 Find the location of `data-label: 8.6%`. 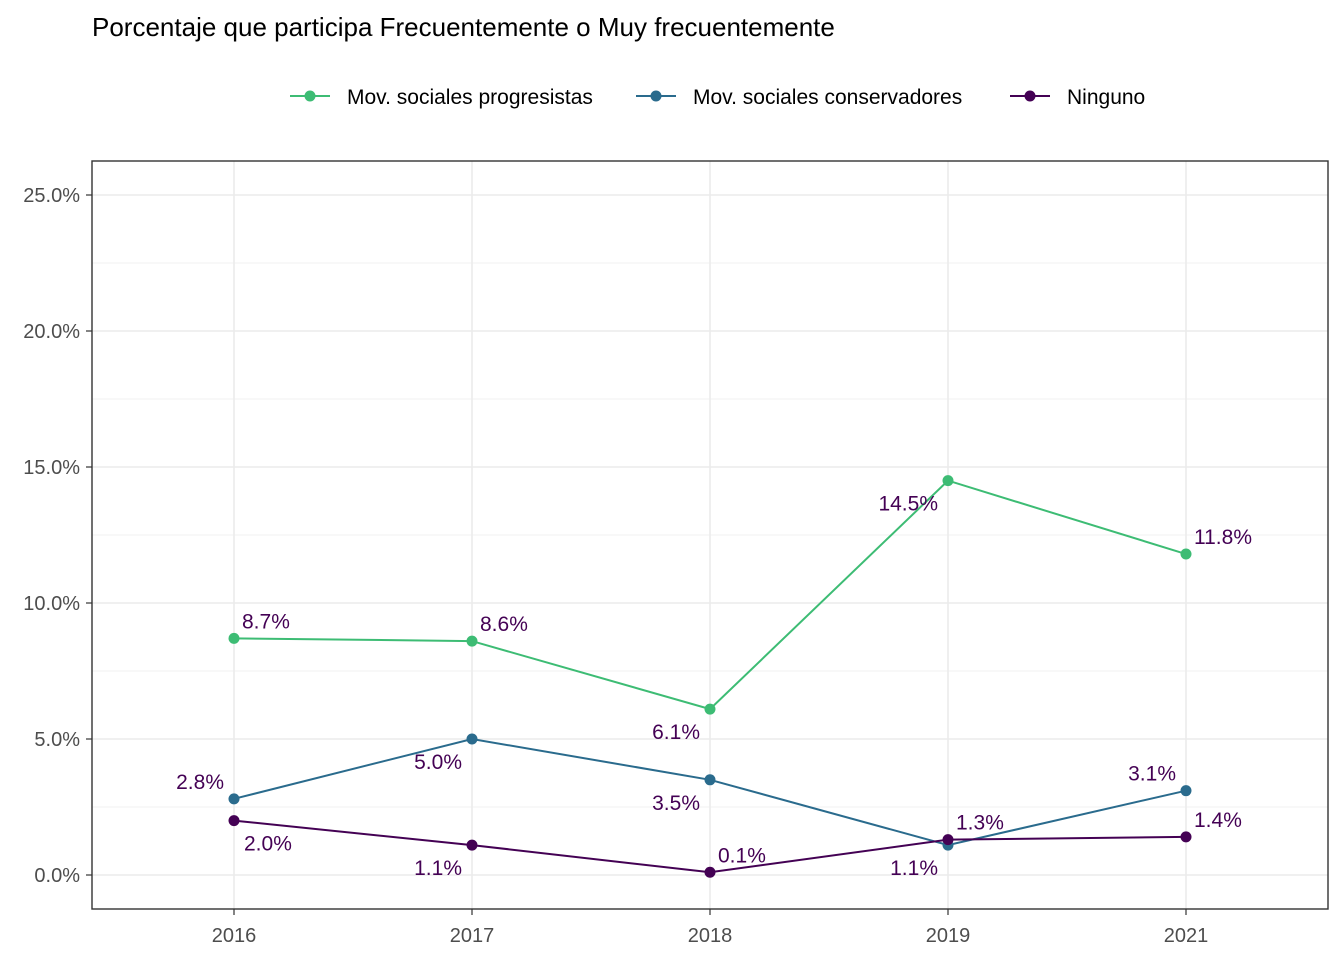

data-label: 8.6% is located at coordinates (504, 624).